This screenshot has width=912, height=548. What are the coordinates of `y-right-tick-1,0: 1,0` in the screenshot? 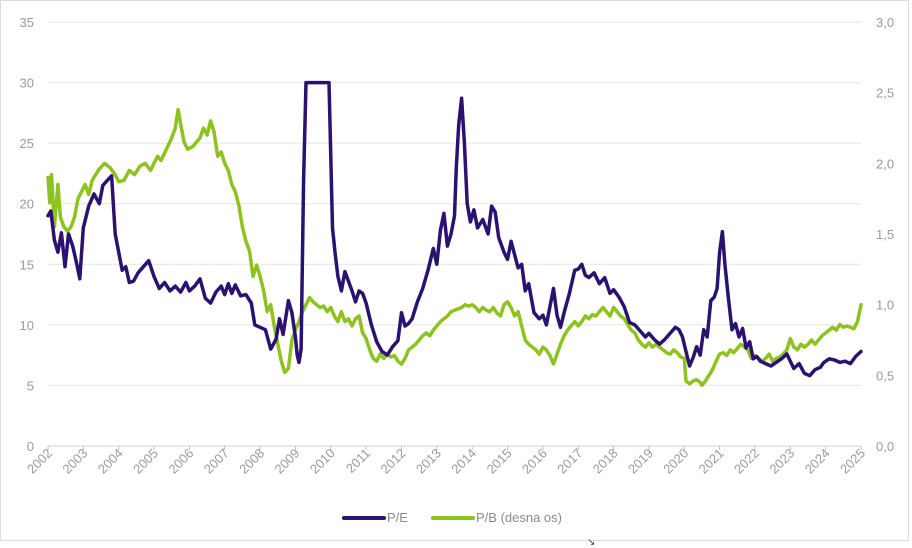 It's located at (885, 305).